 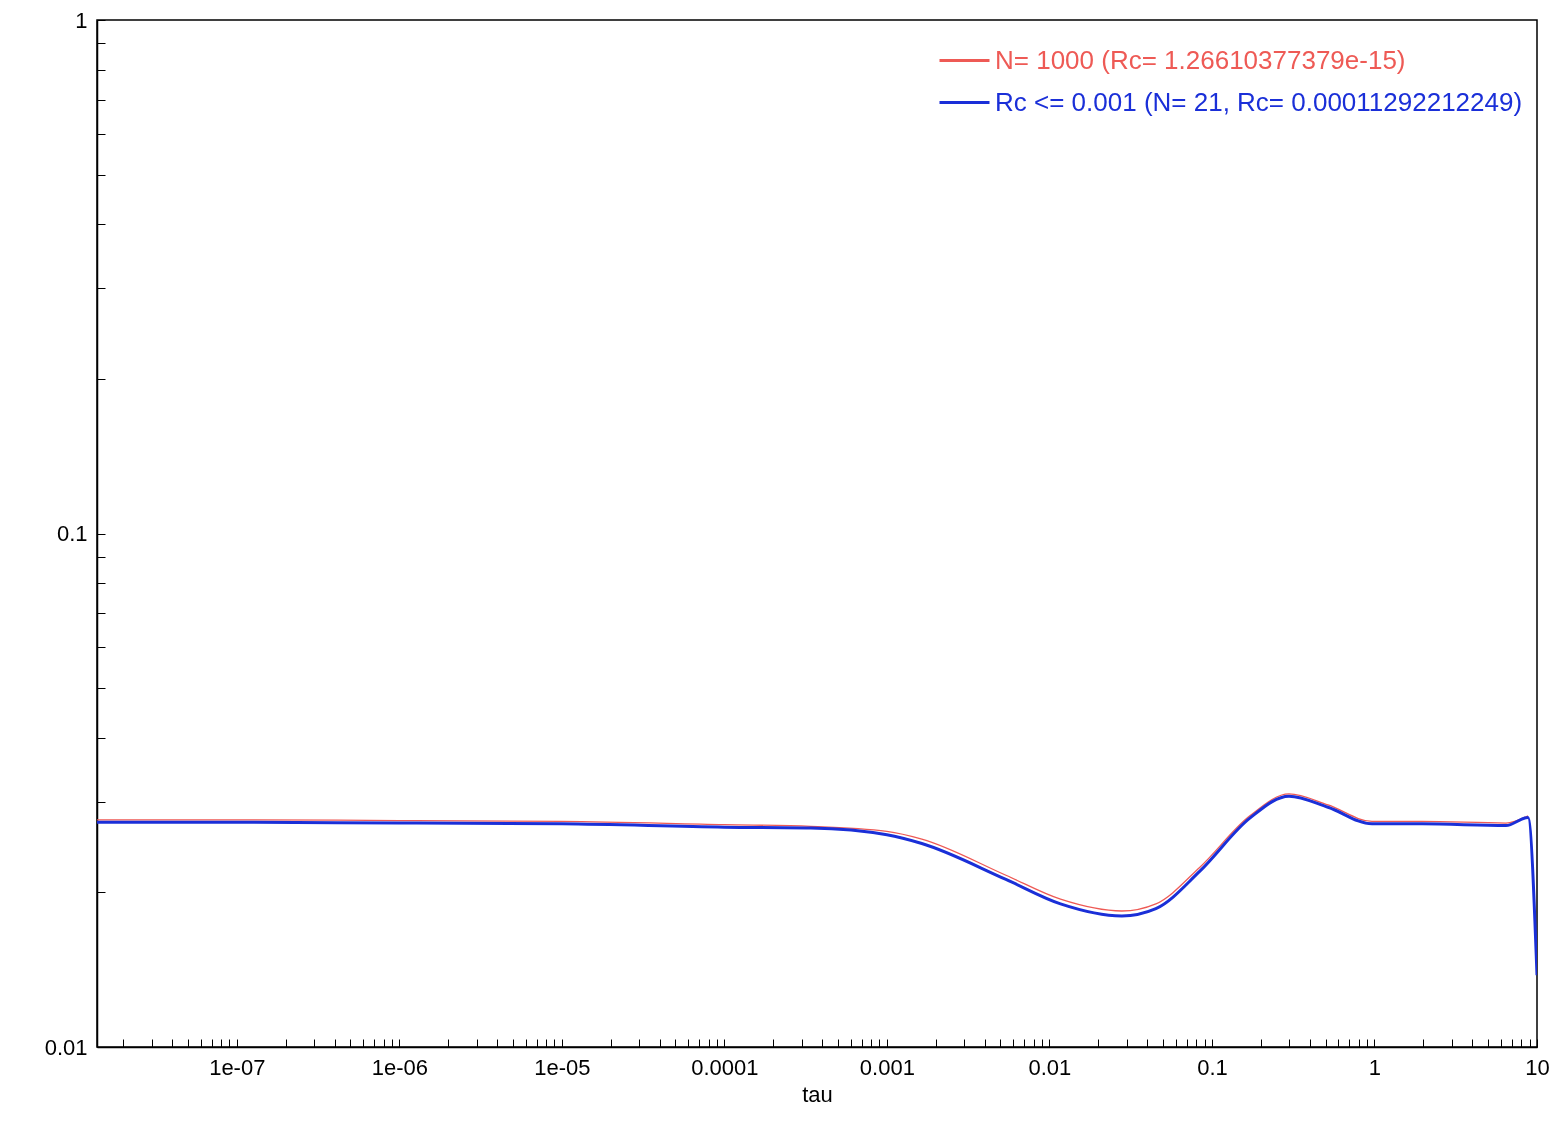 I want to click on x-axis-title: tau, so click(x=817, y=1094).